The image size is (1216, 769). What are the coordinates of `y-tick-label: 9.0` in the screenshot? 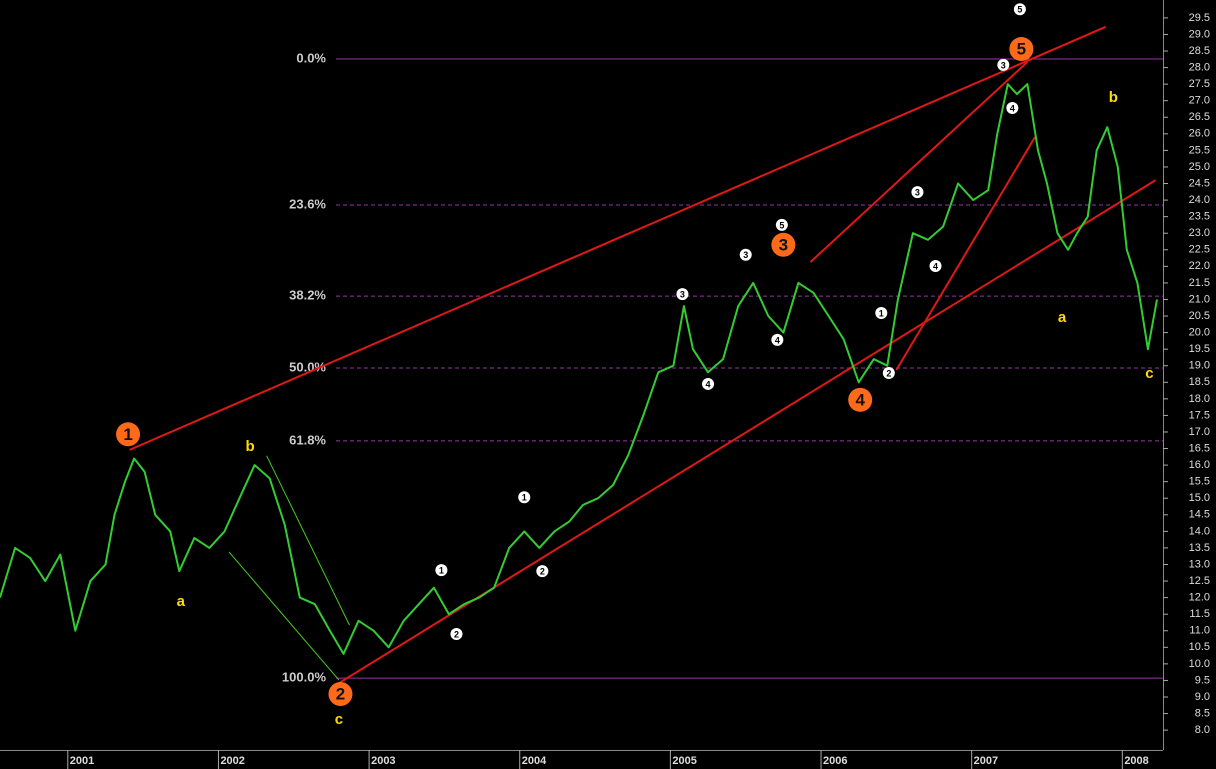 It's located at (1202, 697).